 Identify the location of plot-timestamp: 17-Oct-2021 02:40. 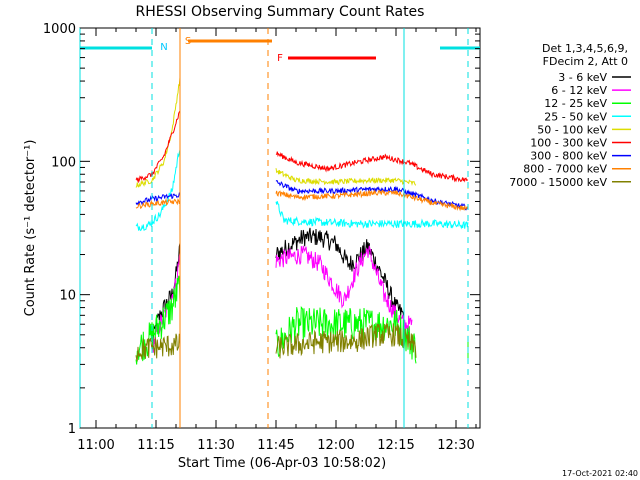
(600, 473).